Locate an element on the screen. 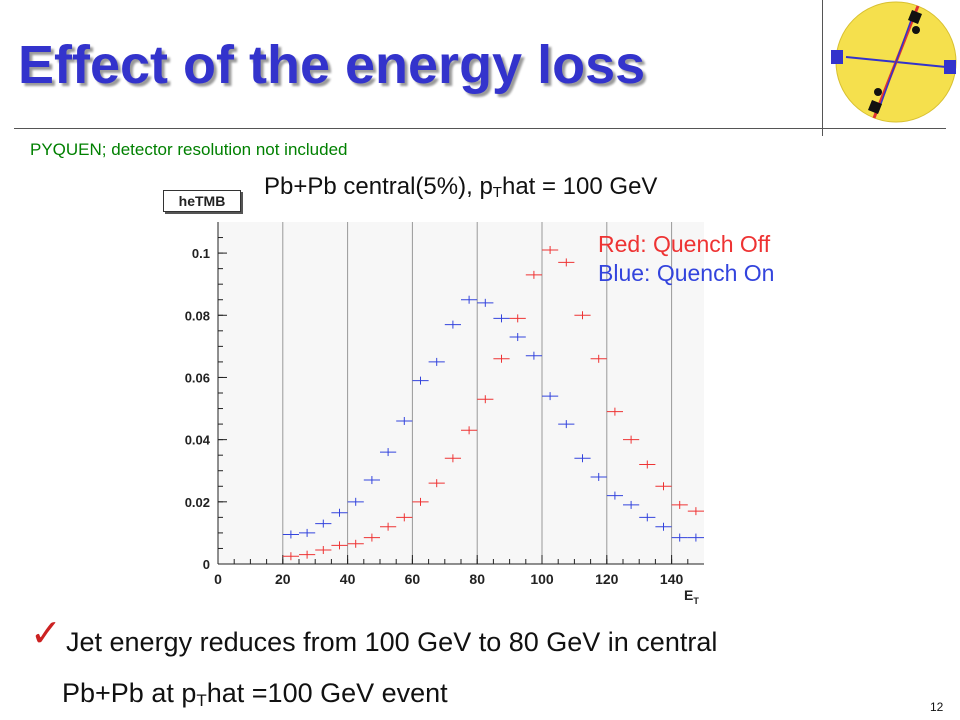 Image resolution: width=960 pixels, height=720 pixels. logo-divider is located at coordinates (822, 68).